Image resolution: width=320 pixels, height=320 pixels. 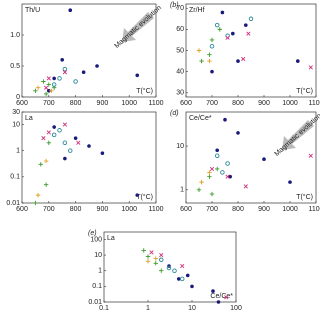 I want to click on x-tick-label: 0.1, so click(x=104, y=308).